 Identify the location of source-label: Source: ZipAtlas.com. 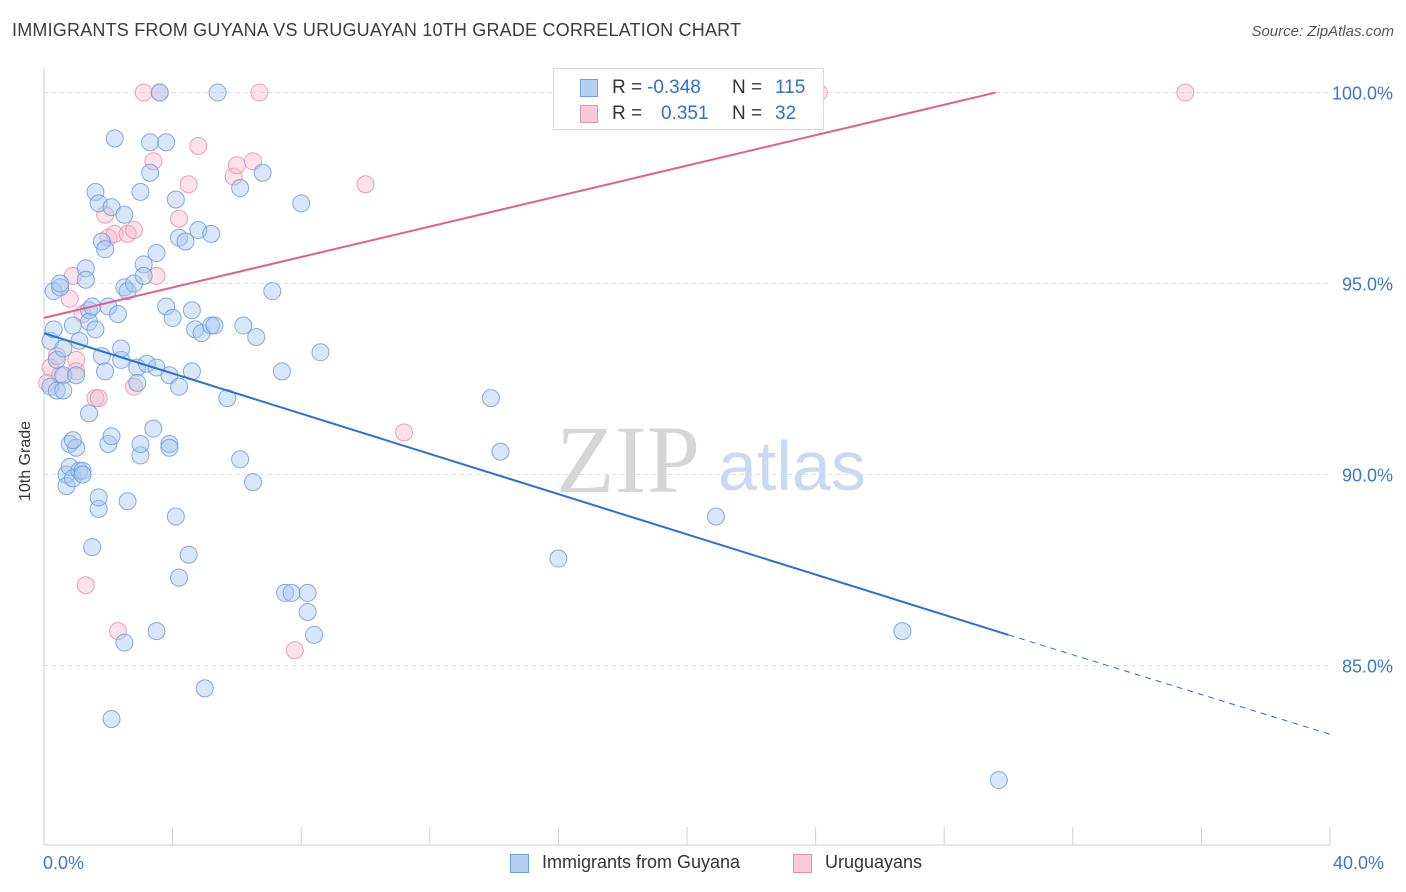
(1322, 31).